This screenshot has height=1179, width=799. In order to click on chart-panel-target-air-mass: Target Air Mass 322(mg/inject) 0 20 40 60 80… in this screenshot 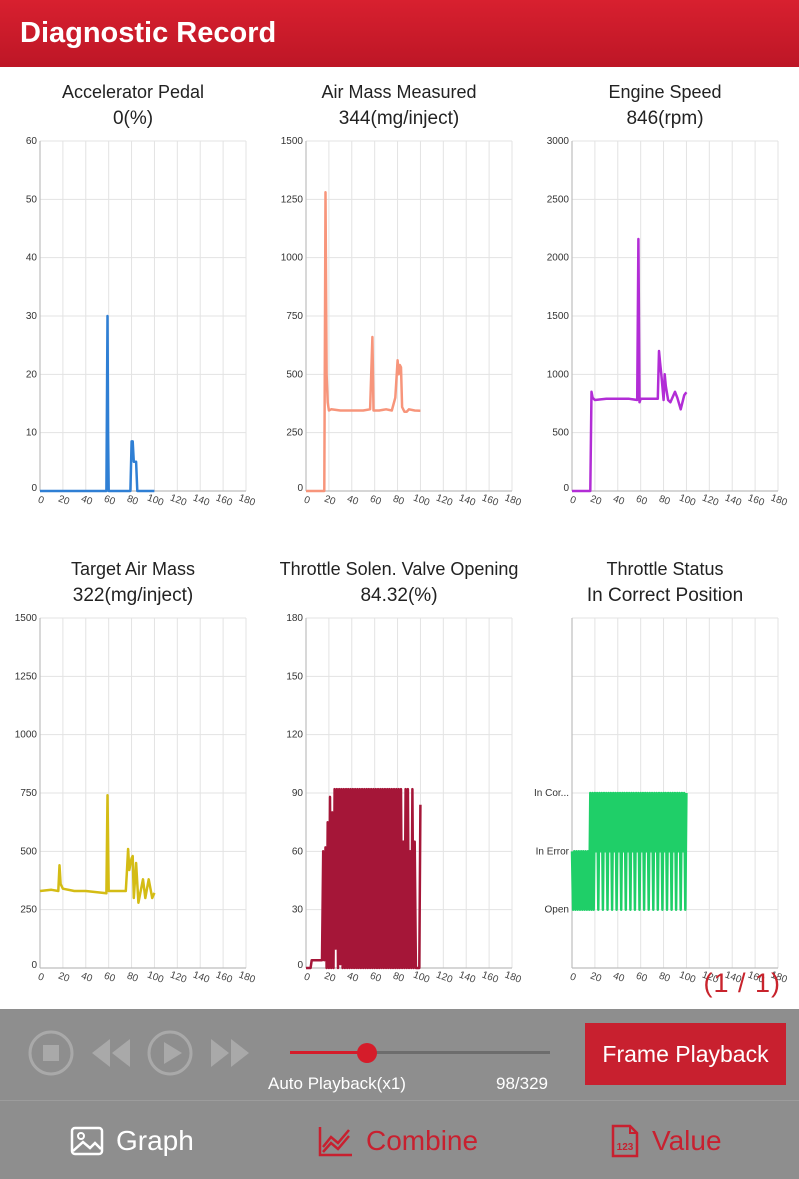, I will do `click(133, 779)`.